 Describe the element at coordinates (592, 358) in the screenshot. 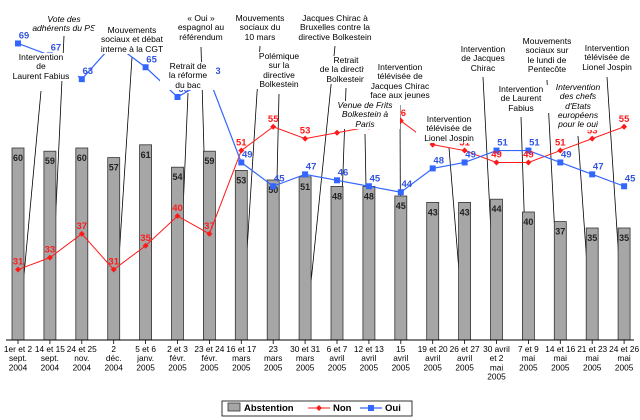

I see `x-tick-label: 21 et 23 mai 2005` at that location.